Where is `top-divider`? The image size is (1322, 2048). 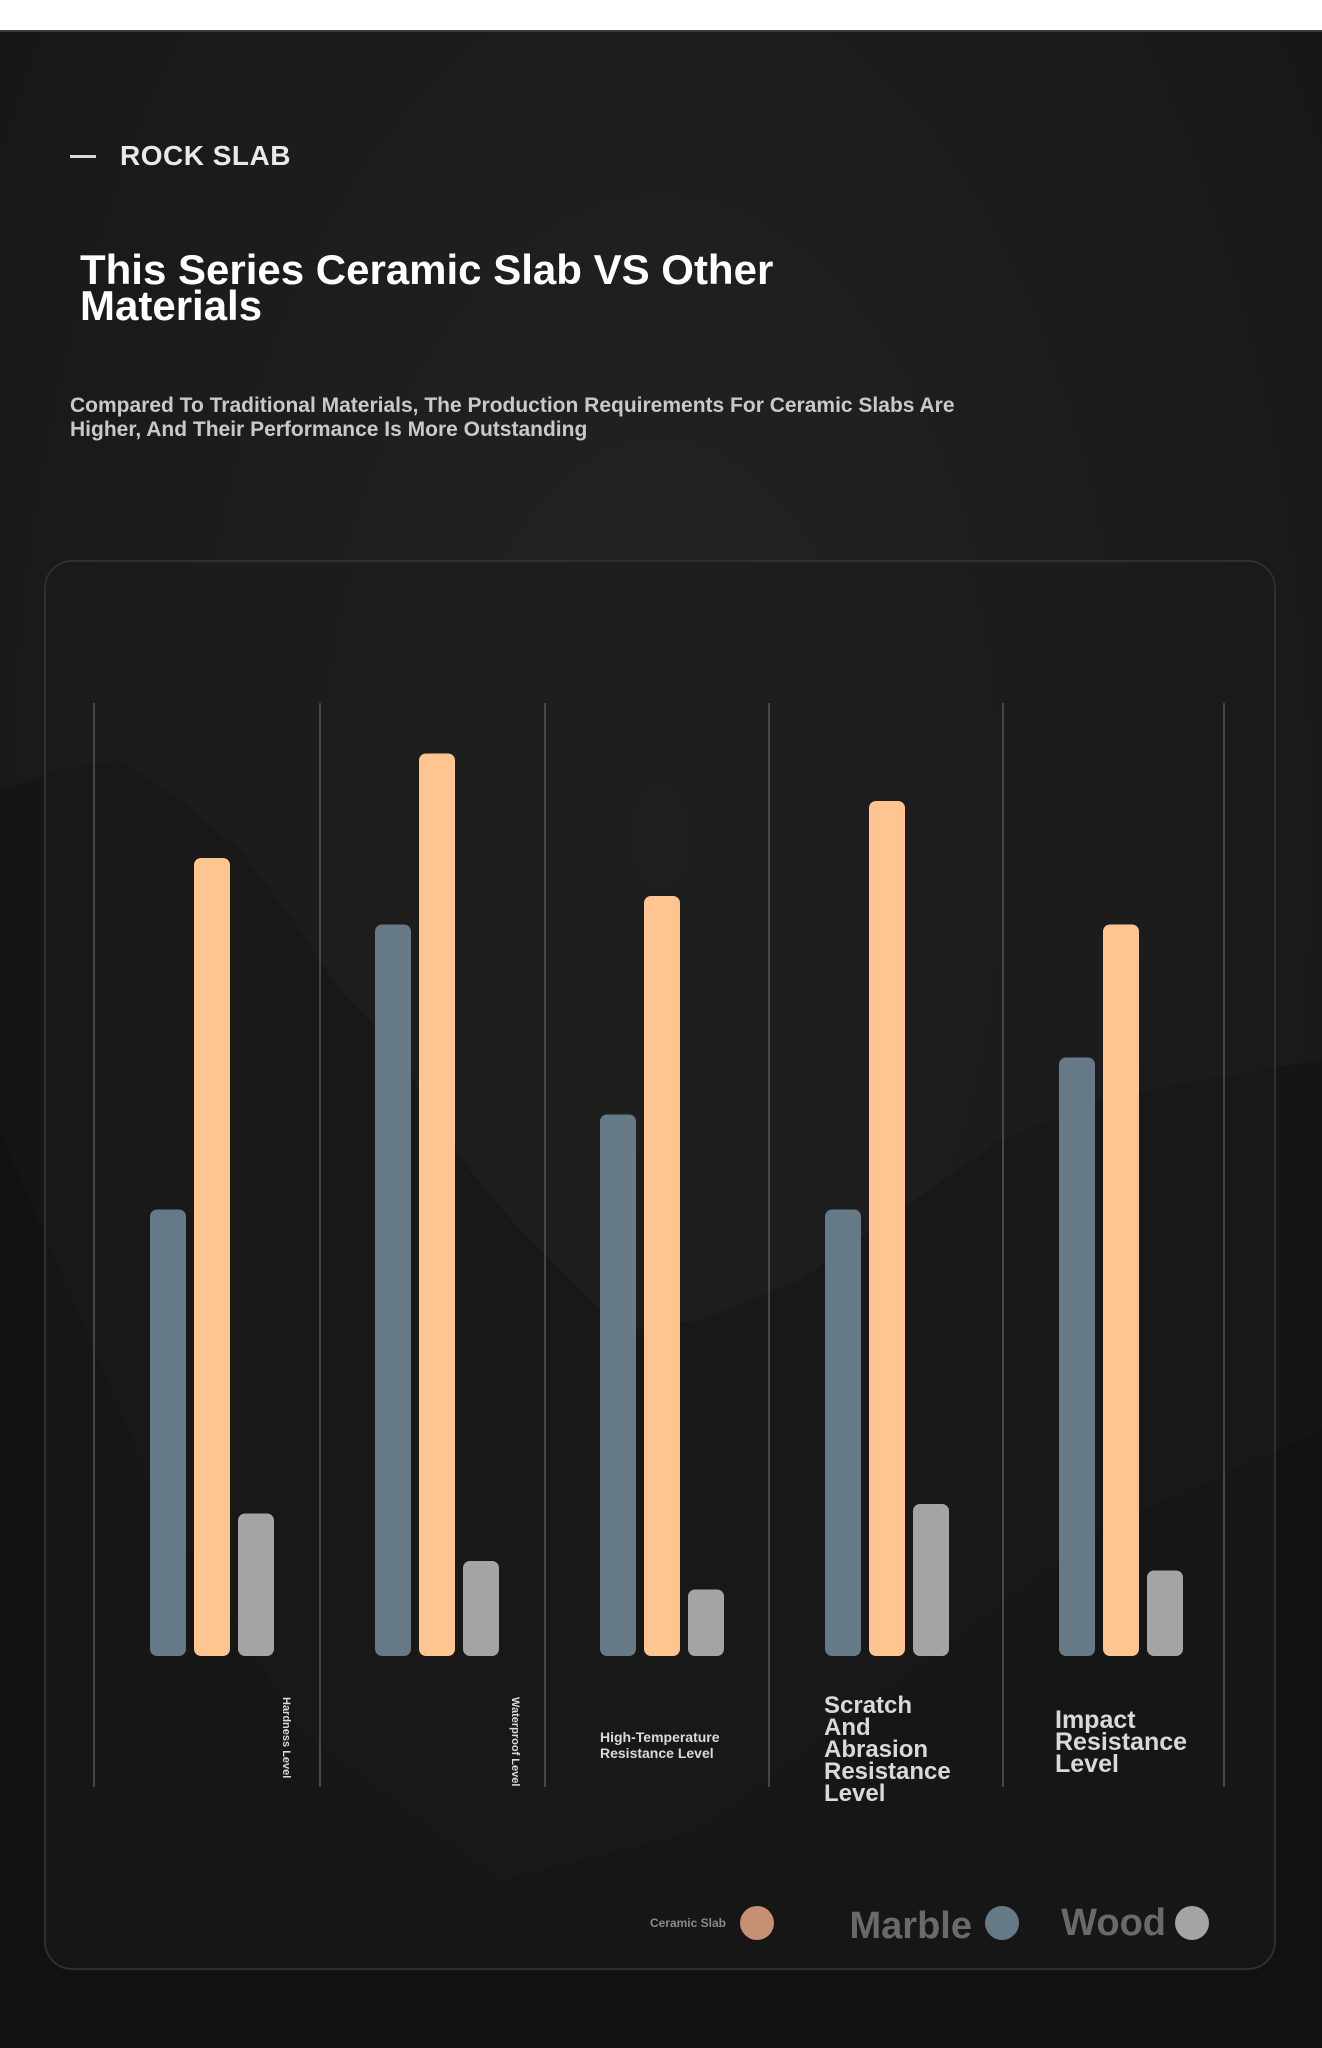 top-divider is located at coordinates (661, 31).